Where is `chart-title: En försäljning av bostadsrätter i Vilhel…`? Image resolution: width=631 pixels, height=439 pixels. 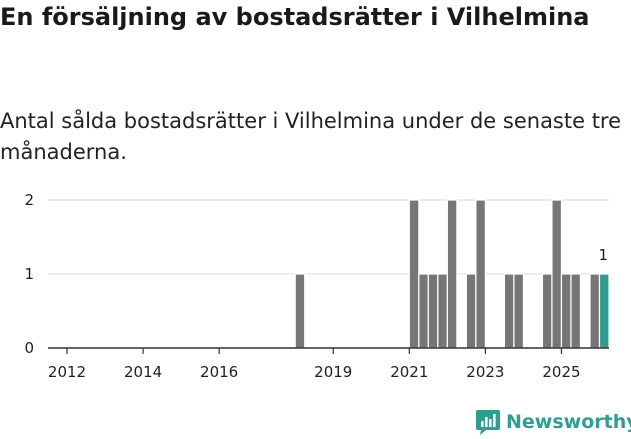 chart-title: En försäljning av bostadsrätter i Vilhel… is located at coordinates (295, 17).